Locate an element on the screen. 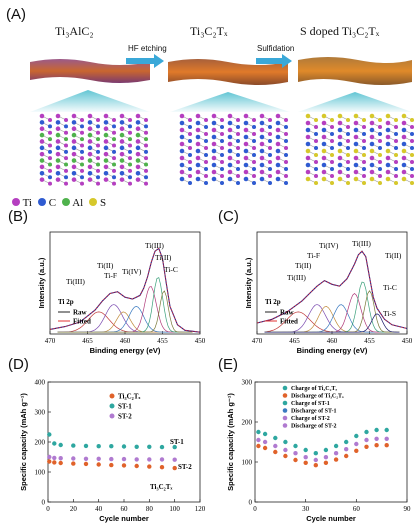 This screenshot has width=417, height=530. legend-label: Ti₃C₂Tₓ is located at coordinates (129, 397).